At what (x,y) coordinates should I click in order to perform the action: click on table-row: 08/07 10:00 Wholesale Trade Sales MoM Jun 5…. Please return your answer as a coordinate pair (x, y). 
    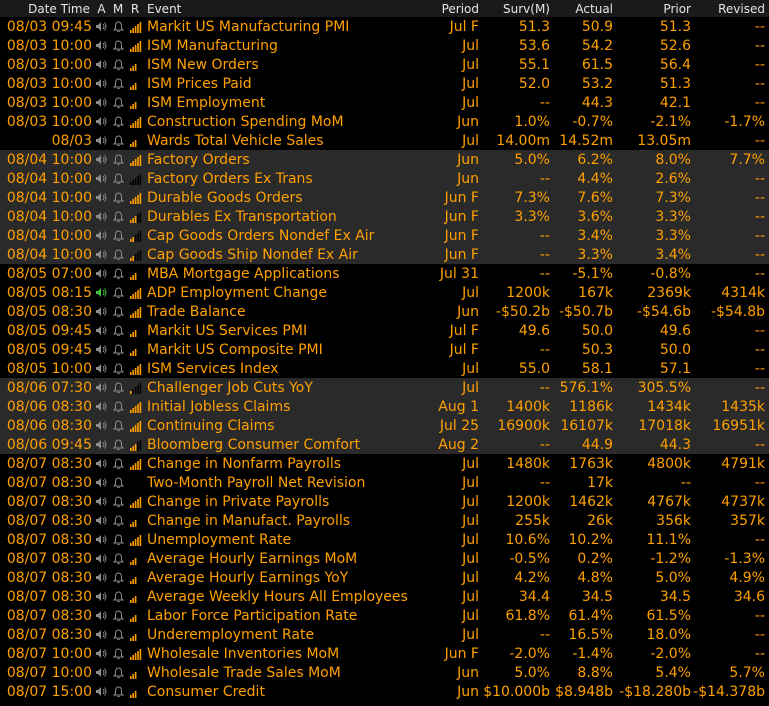
    Looking at the image, I should click on (384, 672).